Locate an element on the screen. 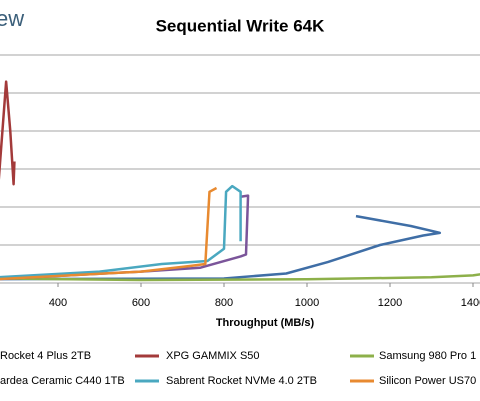 This screenshot has height=401, width=480. legend-label: Rocket 4 Plus 2TB is located at coordinates (45, 356).